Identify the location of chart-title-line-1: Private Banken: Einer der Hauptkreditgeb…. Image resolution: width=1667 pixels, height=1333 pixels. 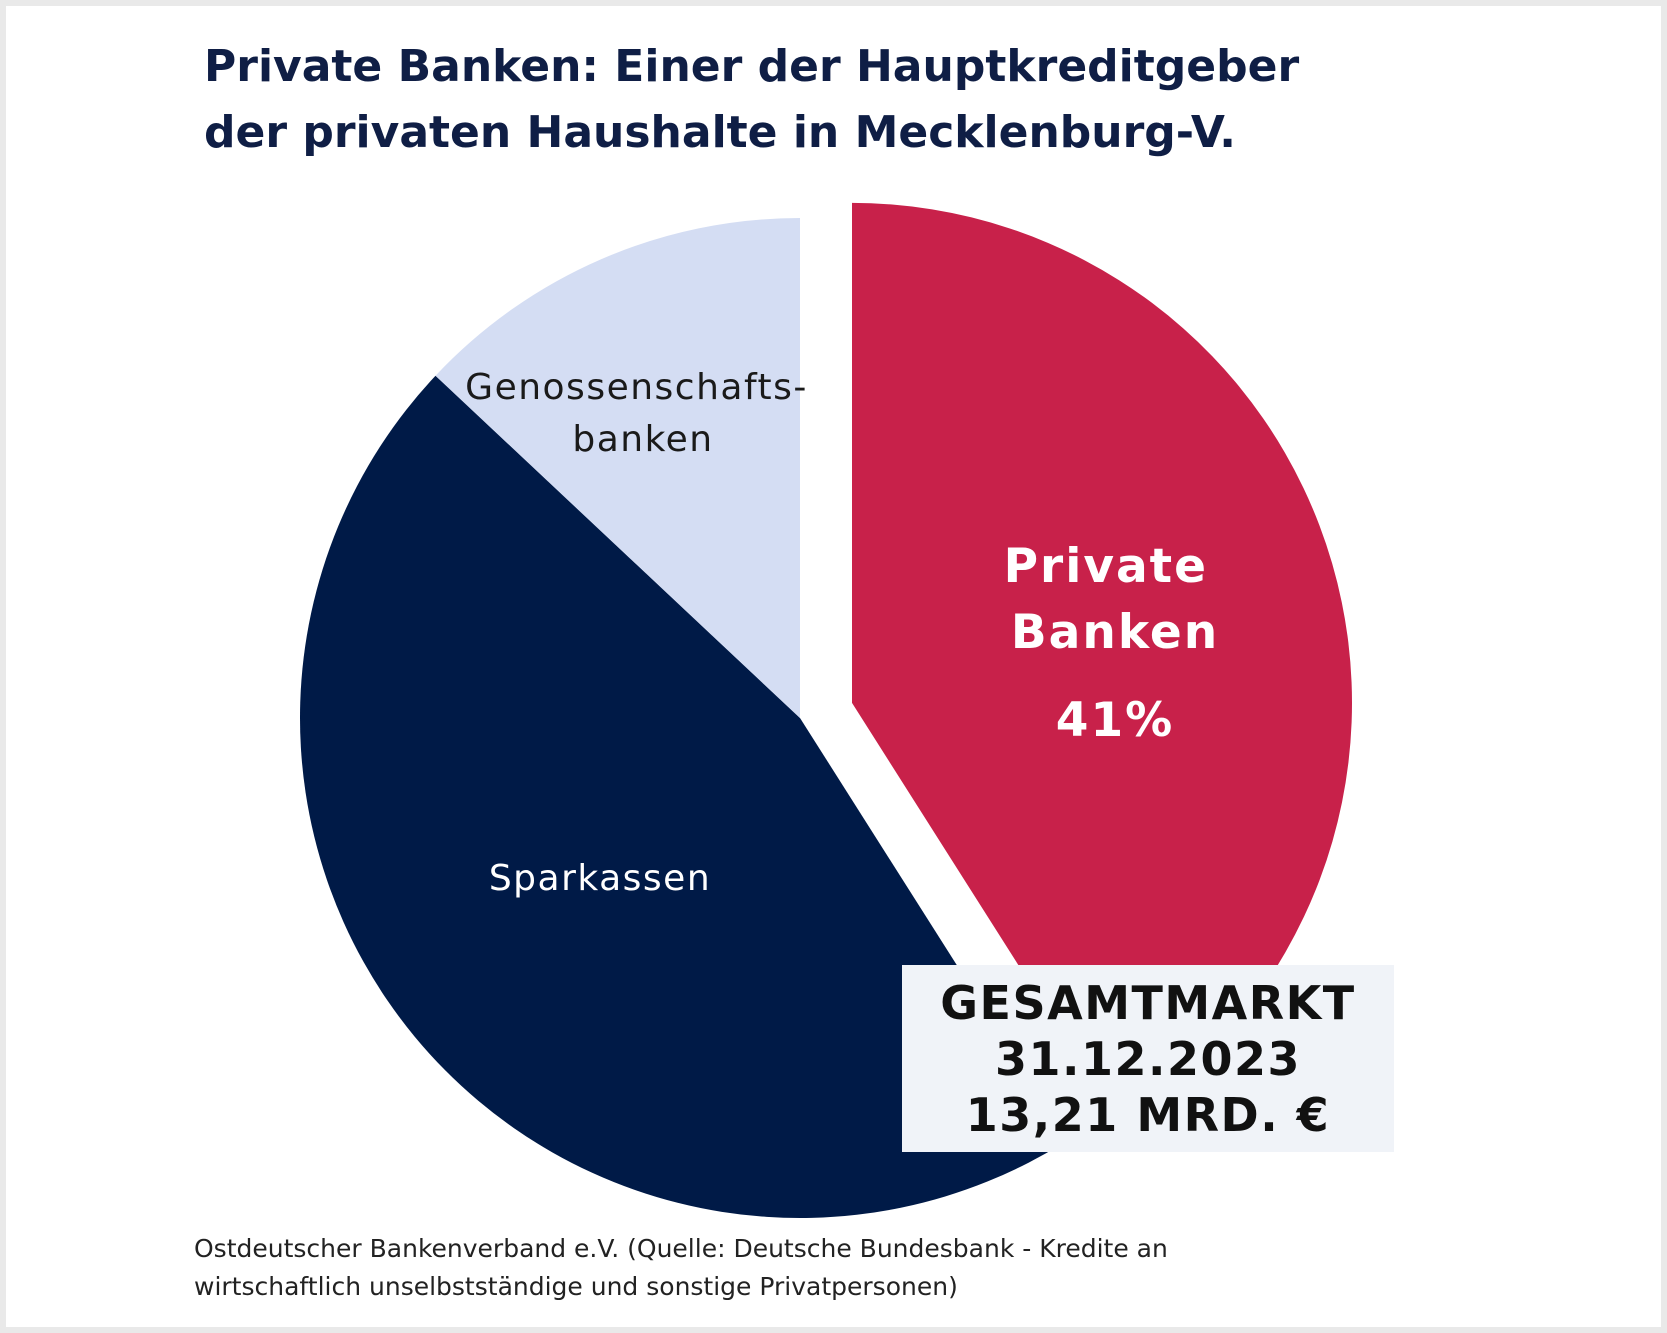
(752, 66).